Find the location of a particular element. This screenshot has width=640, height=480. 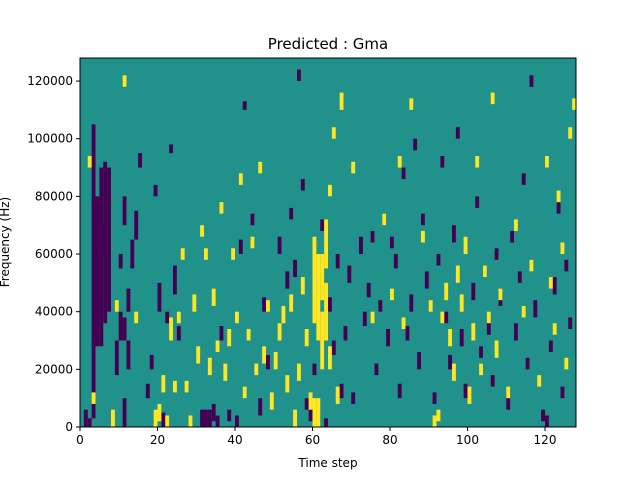

y-tick-label: 100000 is located at coordinates (50, 139).